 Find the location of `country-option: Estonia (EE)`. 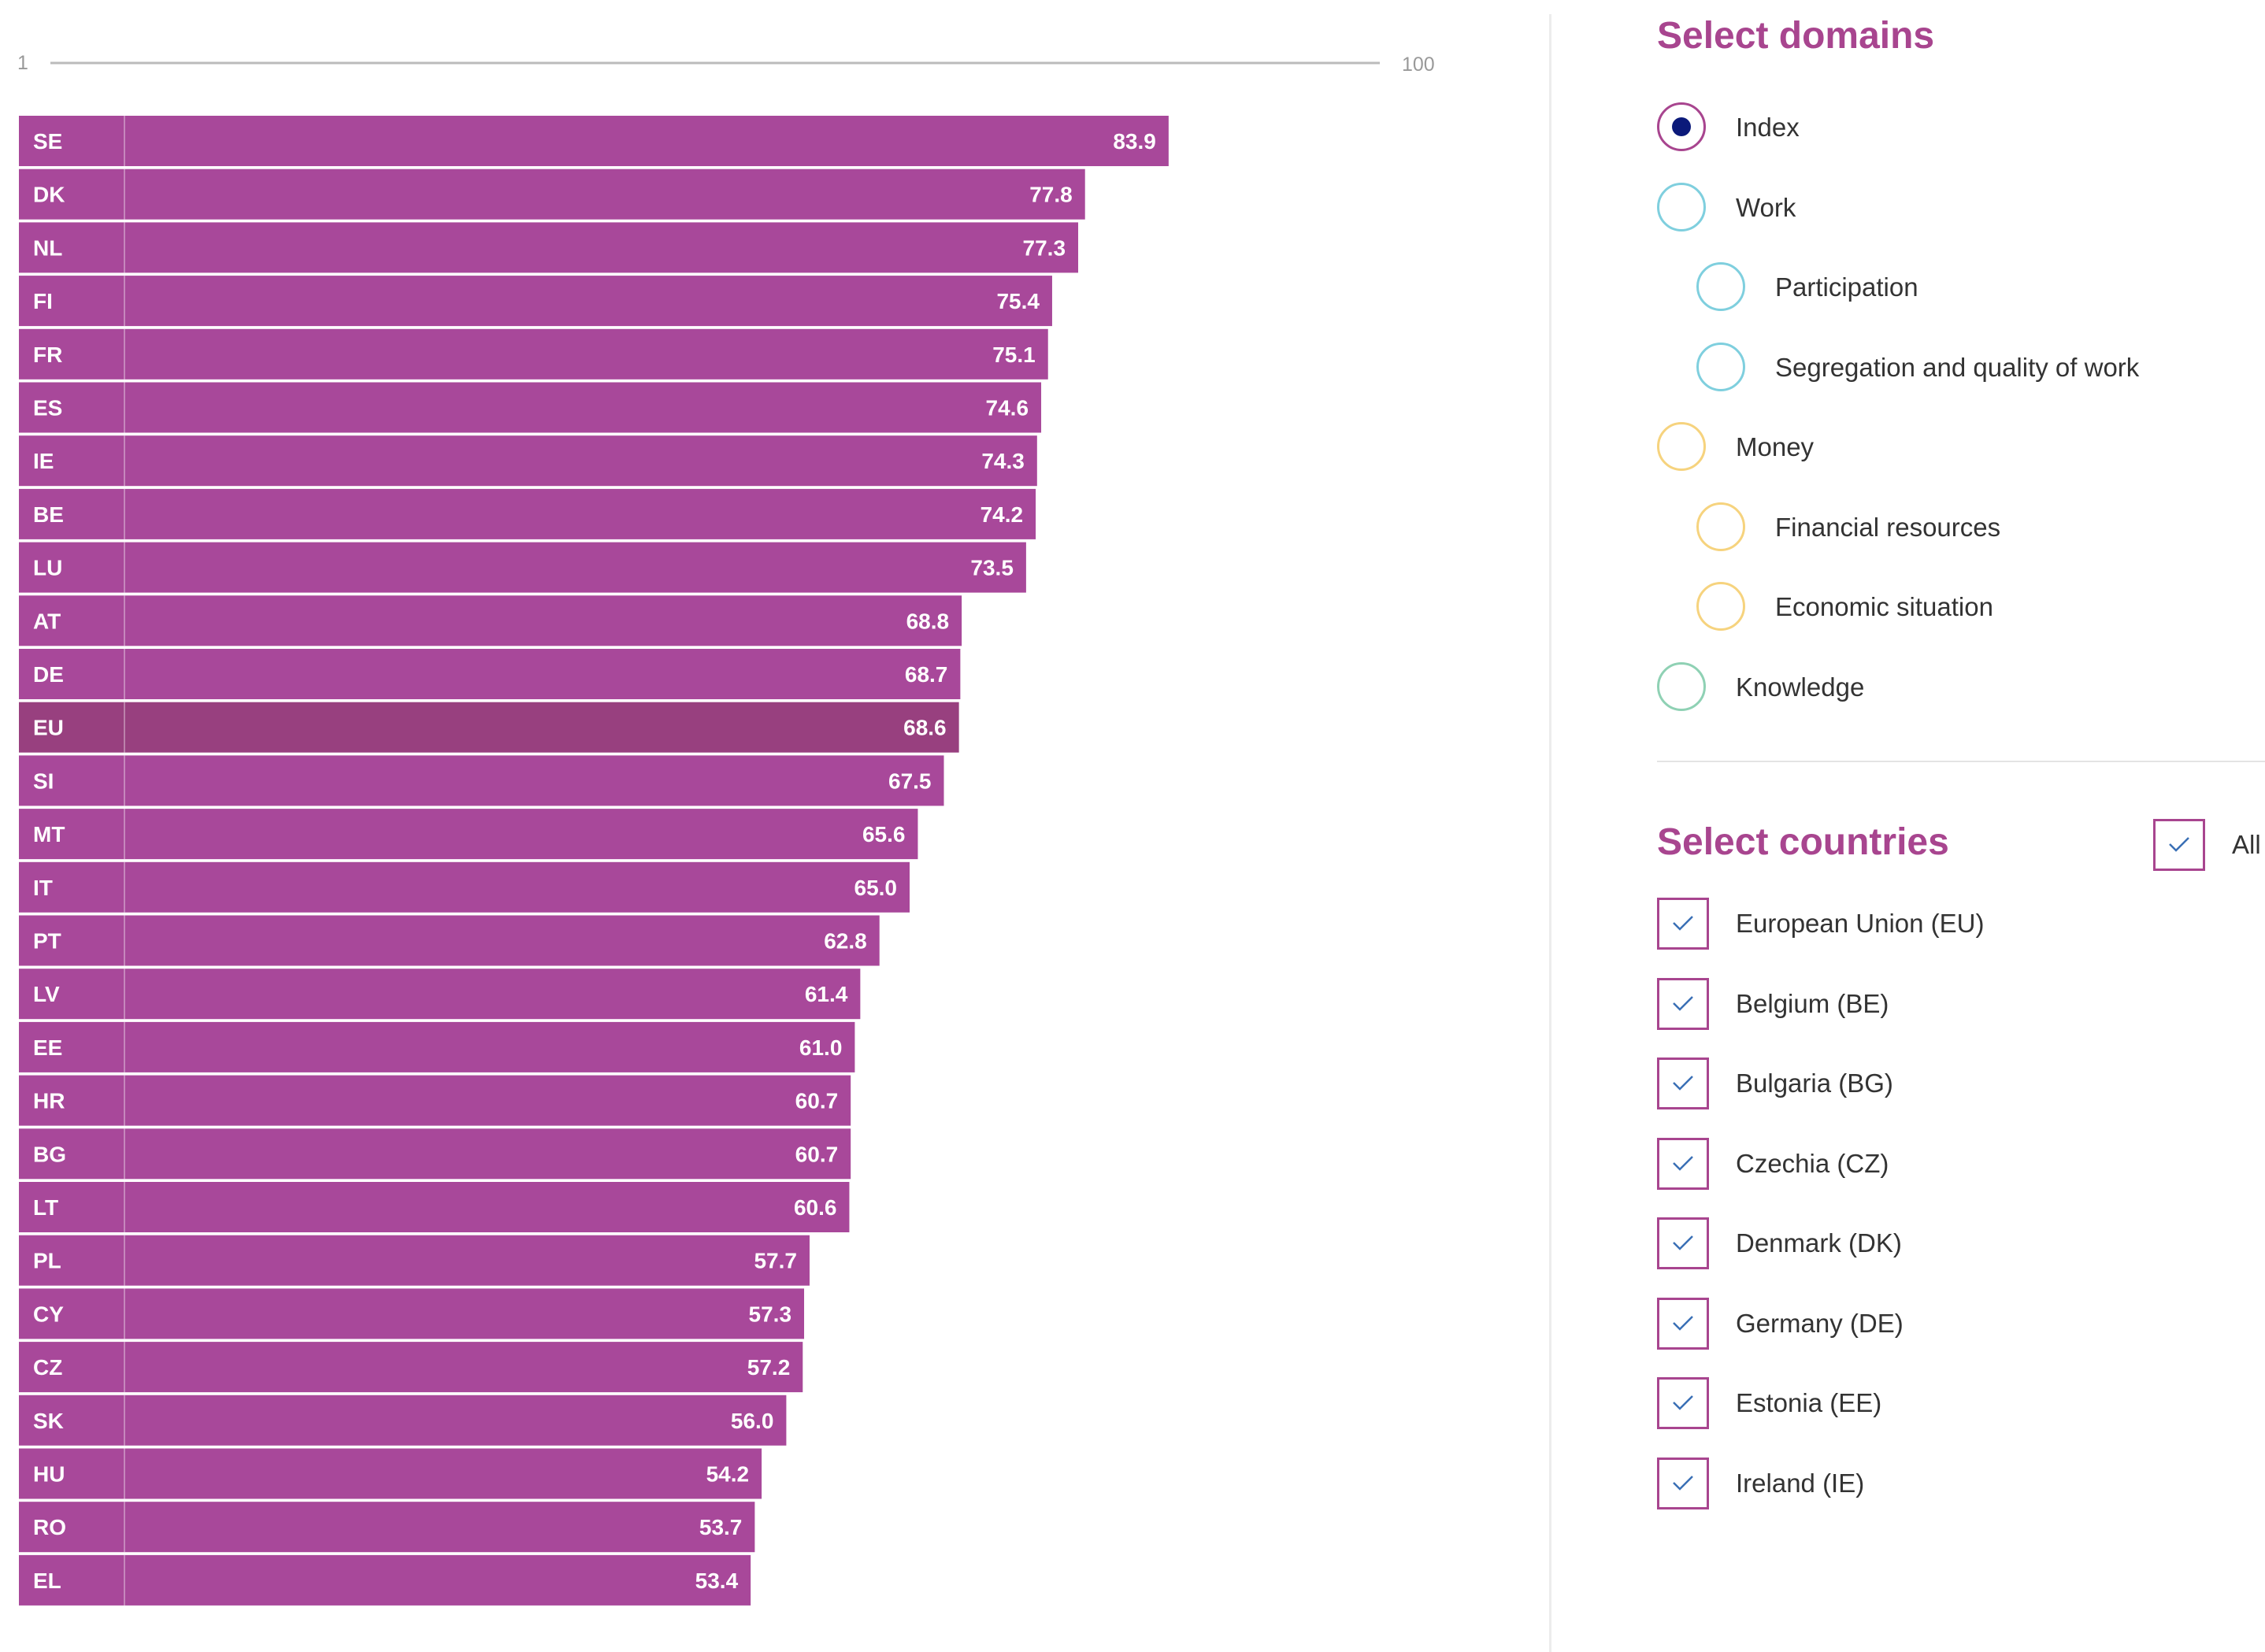

country-option: Estonia (EE) is located at coordinates (1956, 1404).